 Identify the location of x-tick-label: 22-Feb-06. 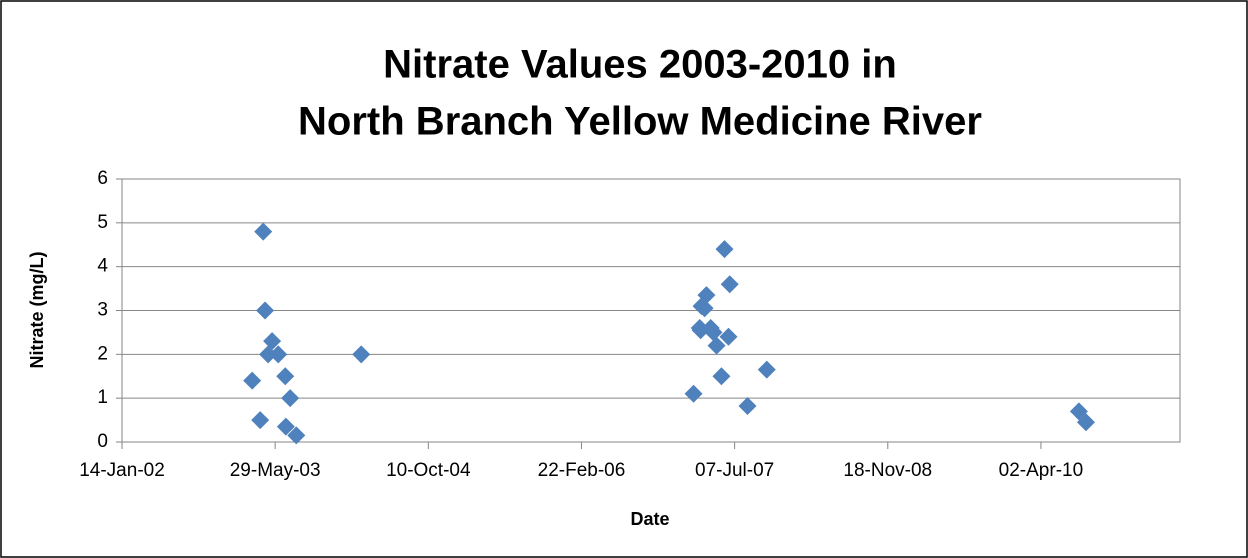
(582, 470).